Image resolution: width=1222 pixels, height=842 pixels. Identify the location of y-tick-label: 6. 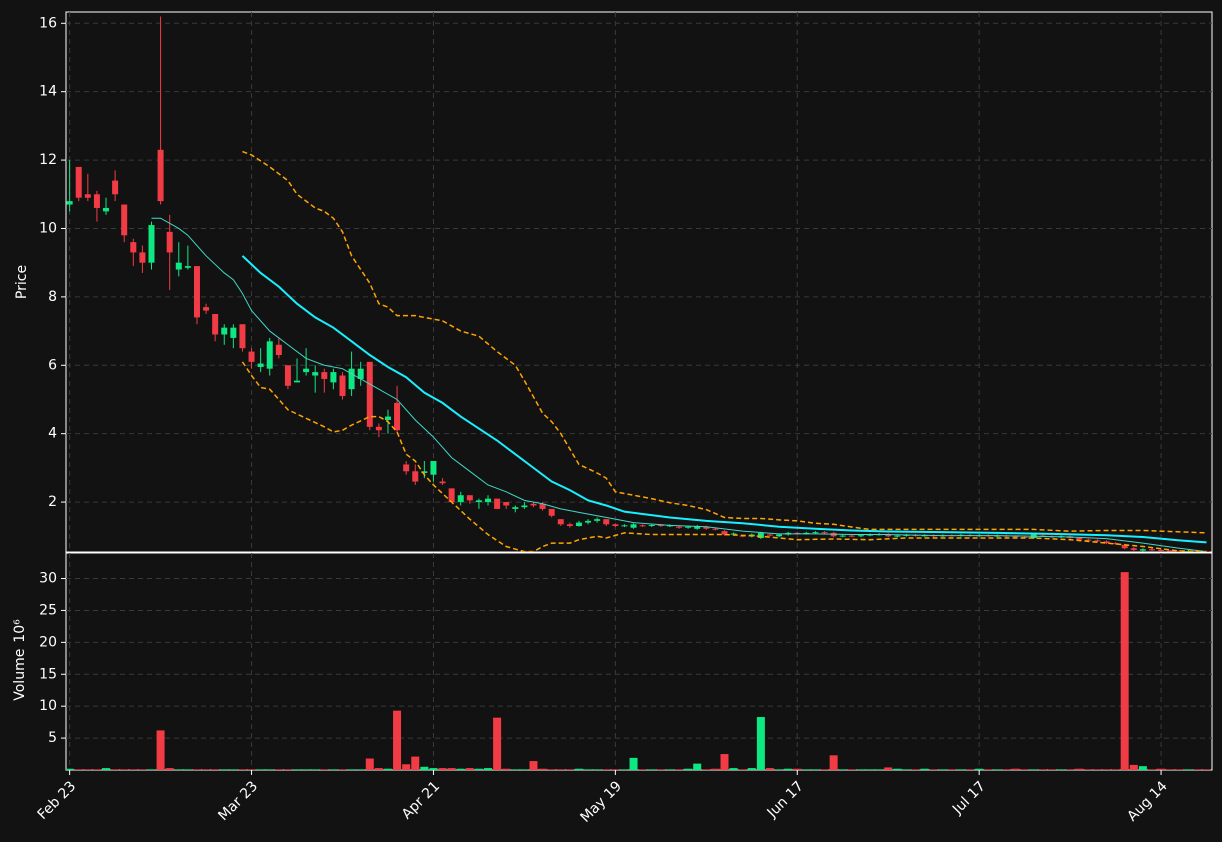
(52, 365).